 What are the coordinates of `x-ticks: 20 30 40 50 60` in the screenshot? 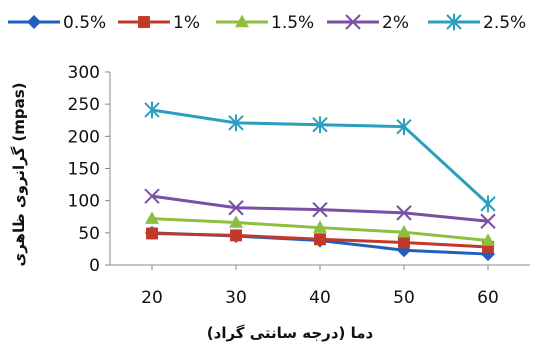 It's located at (320, 286).